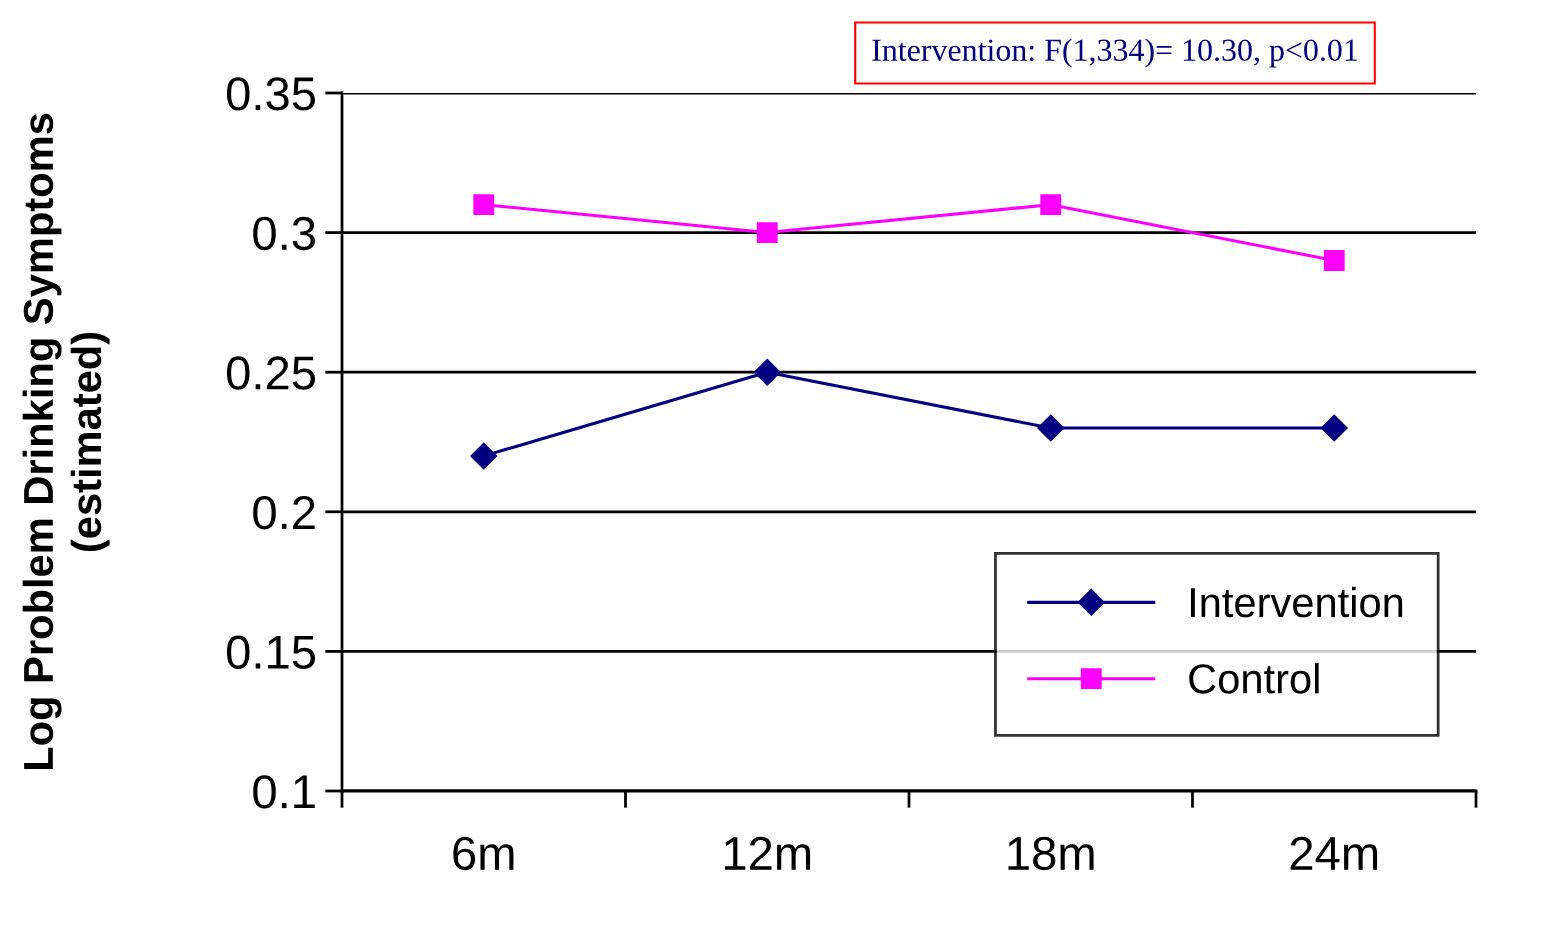  Describe the element at coordinates (66, 441) in the screenshot. I see `y-axis-title: Log Problem Drinking Symptoms (estimated)` at that location.